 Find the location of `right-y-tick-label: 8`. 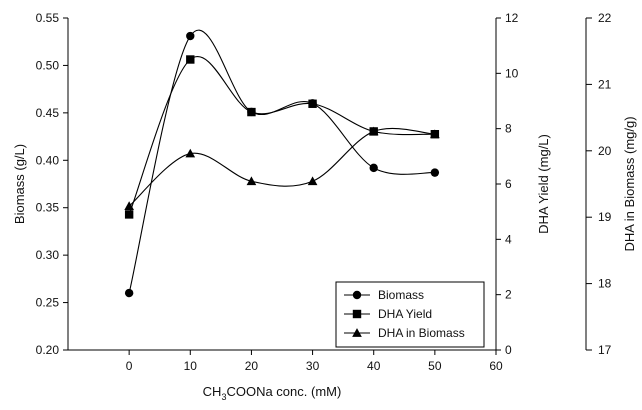

right-y-tick-label: 8 is located at coordinates (508, 129).